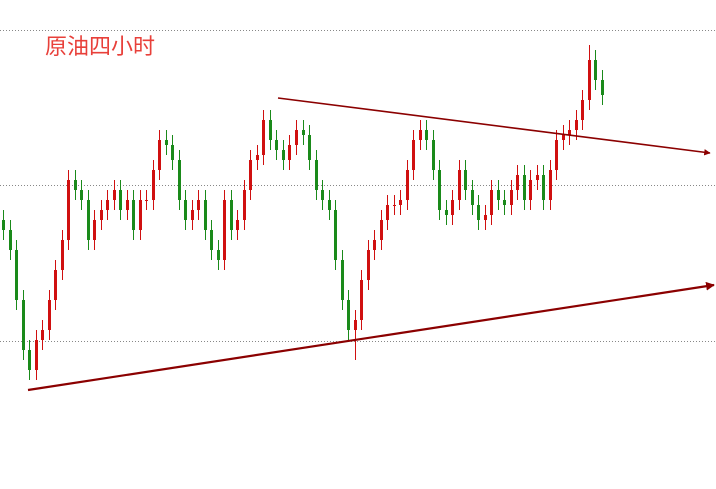 Image resolution: width=716 pixels, height=489 pixels. What do you see at coordinates (494, 126) in the screenshot?
I see `upper-trendline` at bounding box center [494, 126].